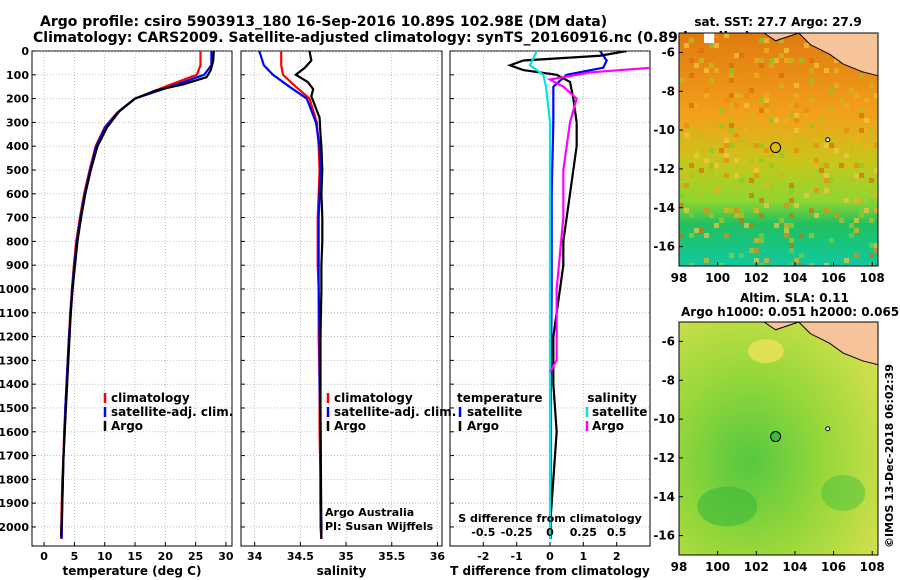  What do you see at coordinates (14, 527) in the screenshot?
I see `ytick-label: 2000` at bounding box center [14, 527].